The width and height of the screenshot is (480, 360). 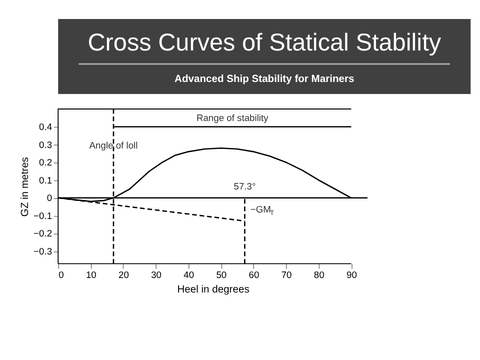 I want to click on x-tick-label: 70, so click(x=286, y=275).